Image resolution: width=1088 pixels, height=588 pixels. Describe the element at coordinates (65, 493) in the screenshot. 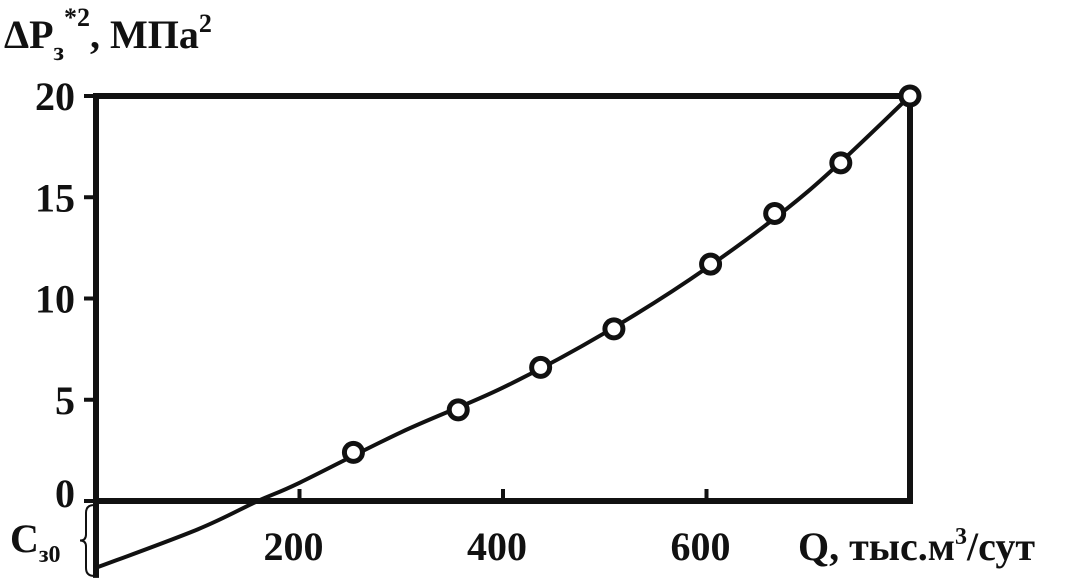

I see `y-tick-label: 0` at that location.